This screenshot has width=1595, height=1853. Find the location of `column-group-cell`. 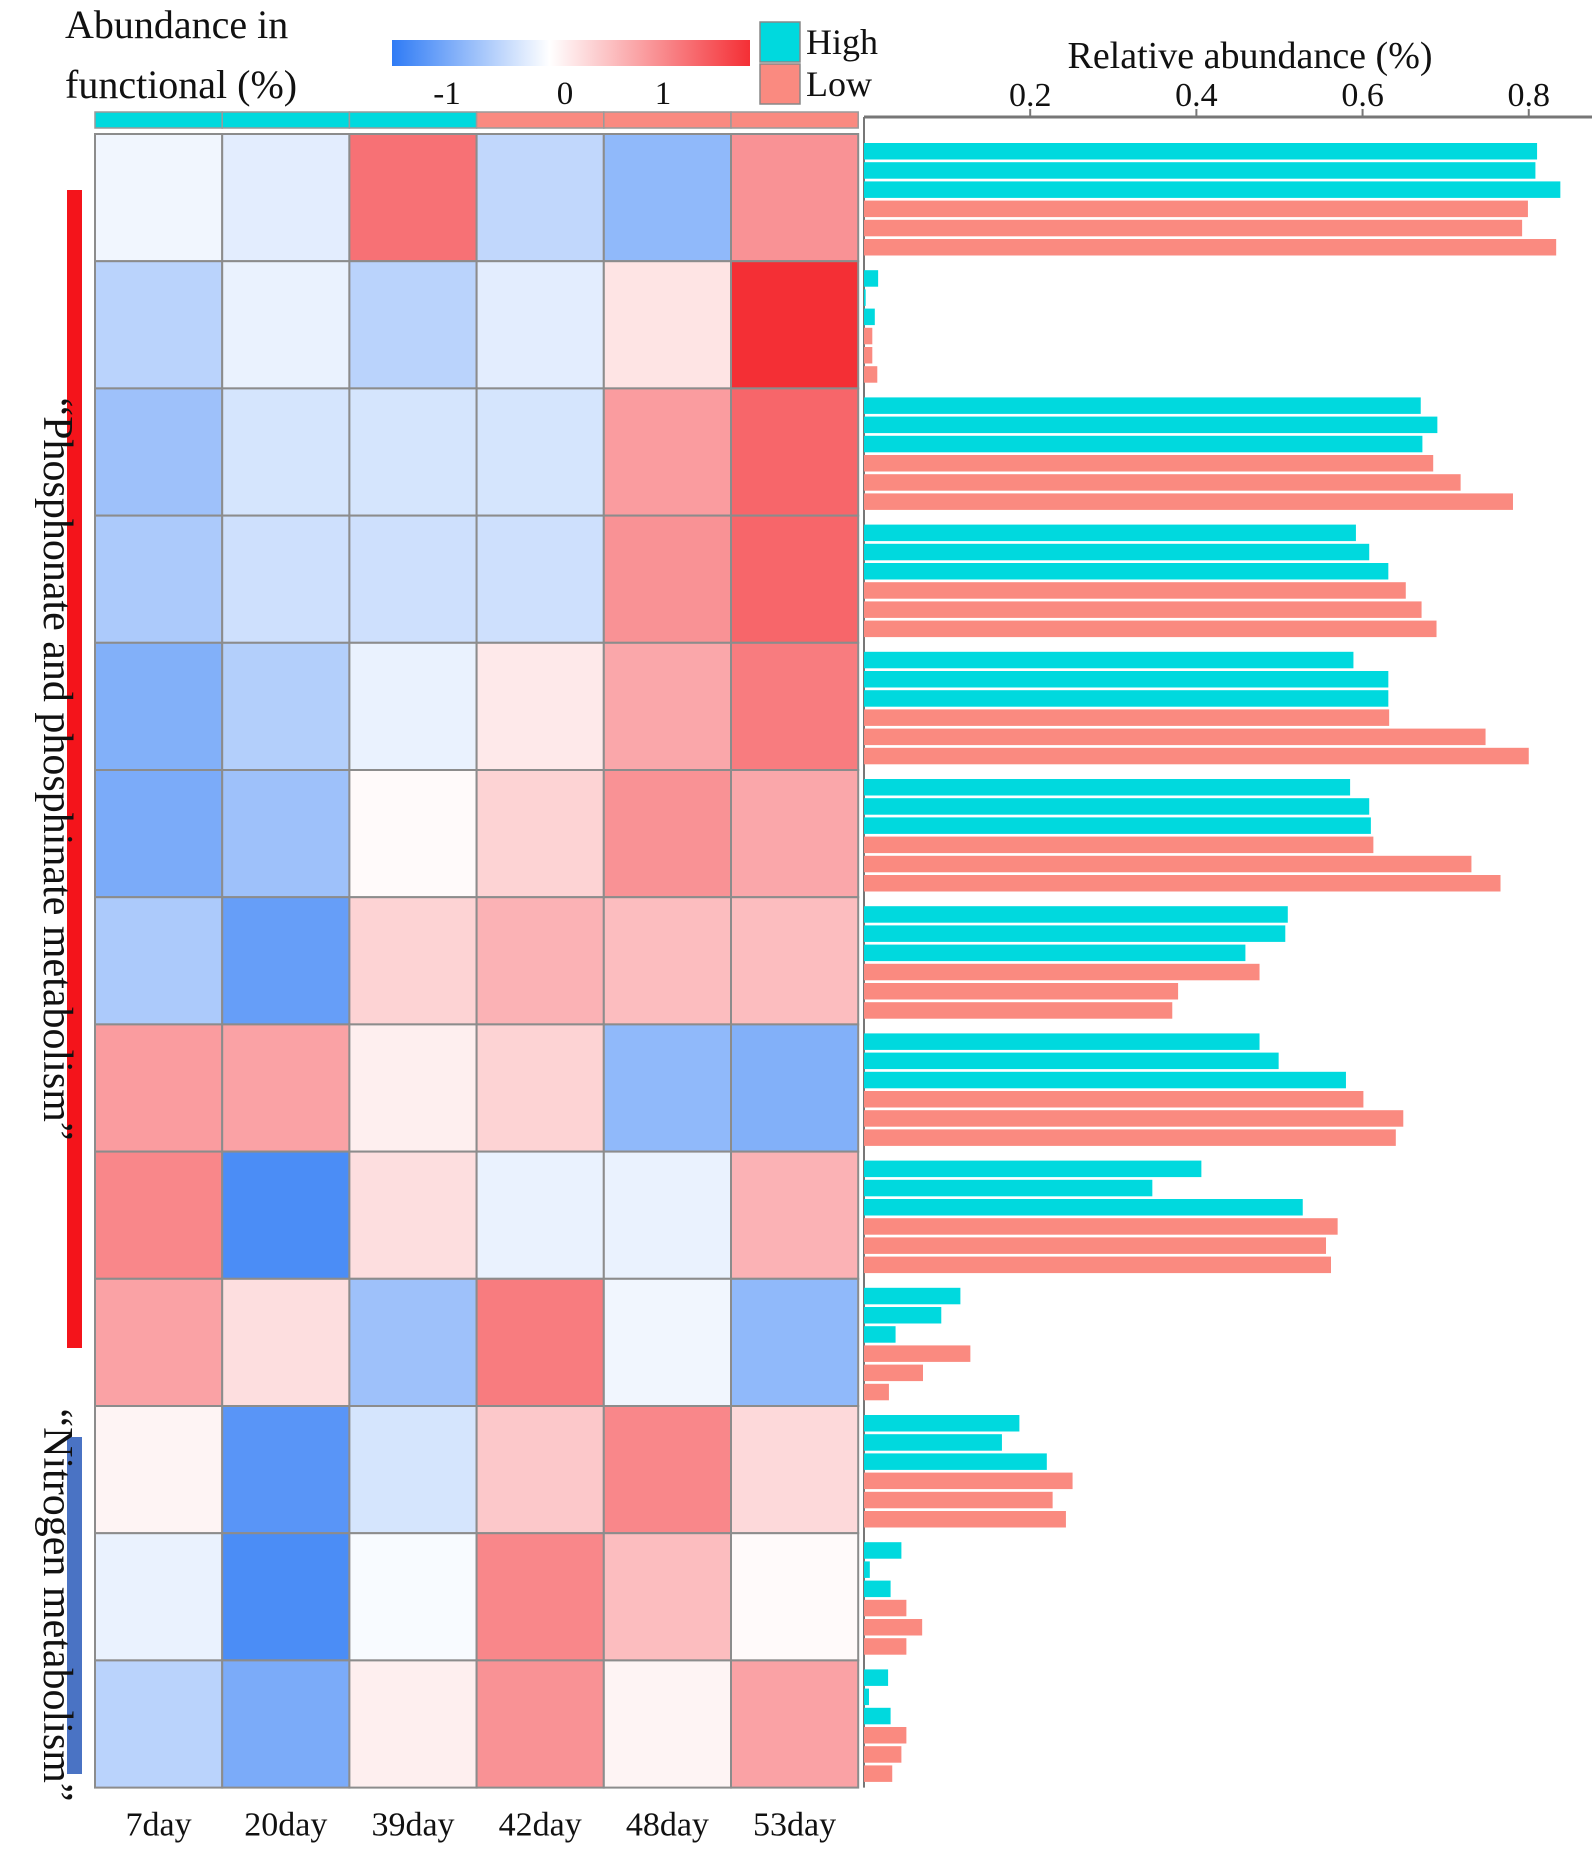

column-group-cell is located at coordinates (667, 120).